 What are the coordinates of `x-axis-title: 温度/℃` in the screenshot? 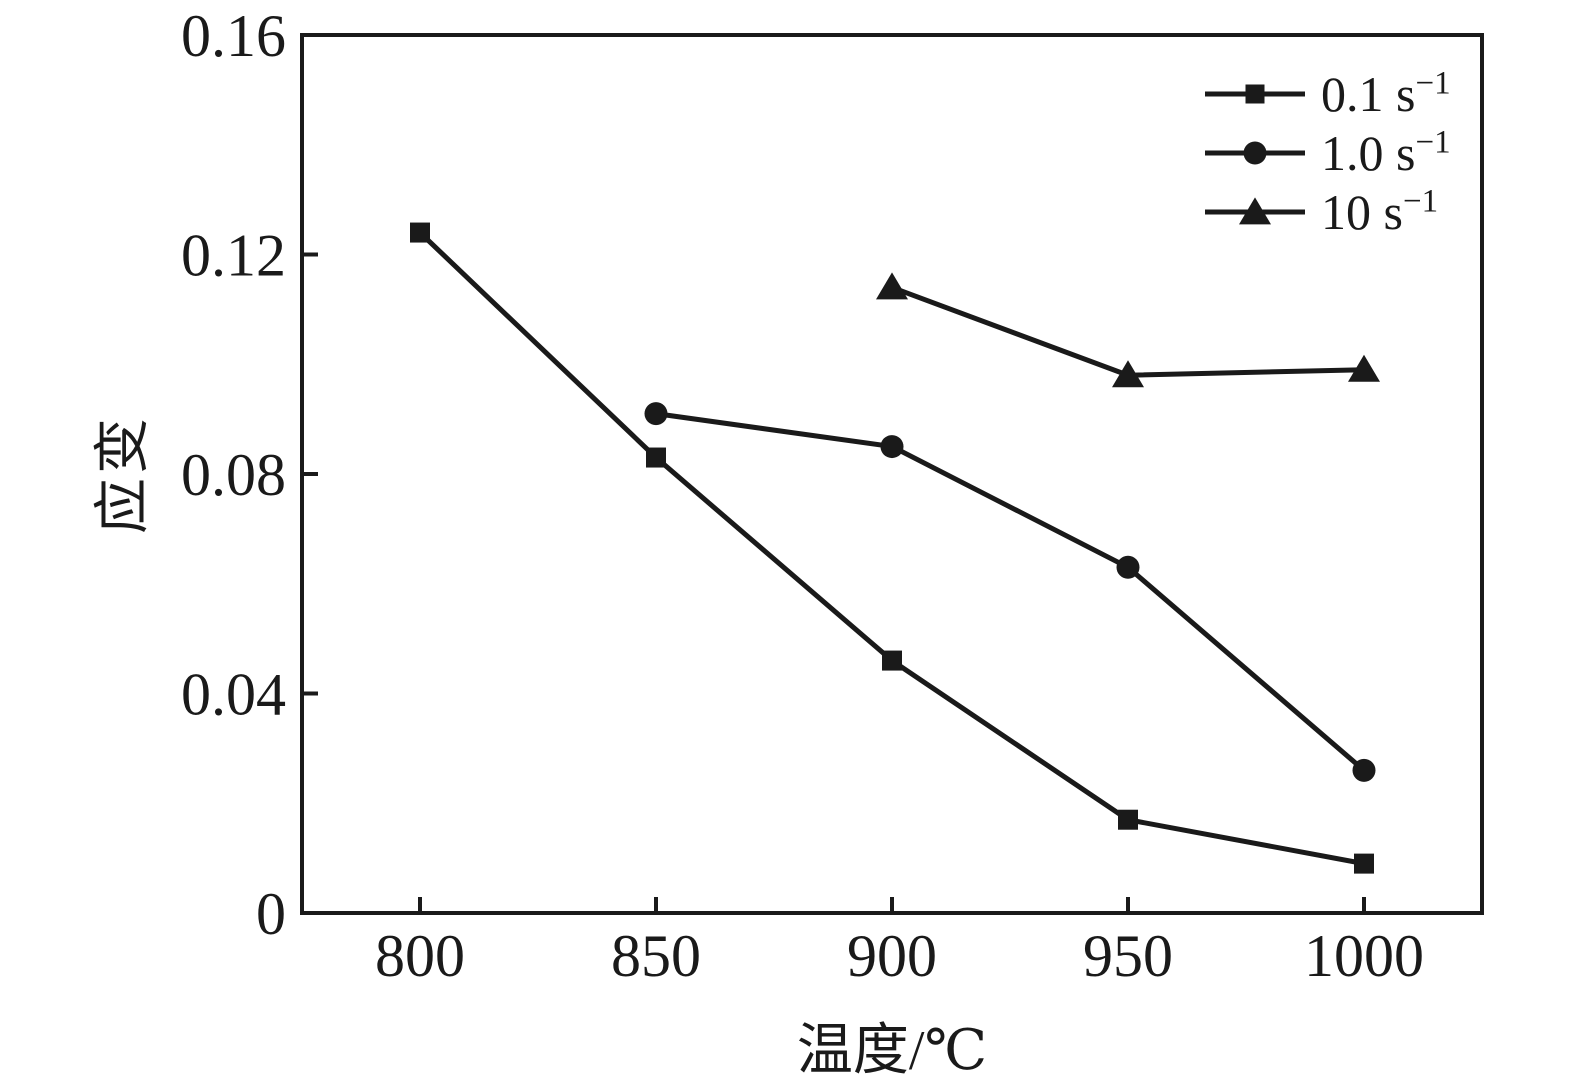 It's located at (892, 1050).